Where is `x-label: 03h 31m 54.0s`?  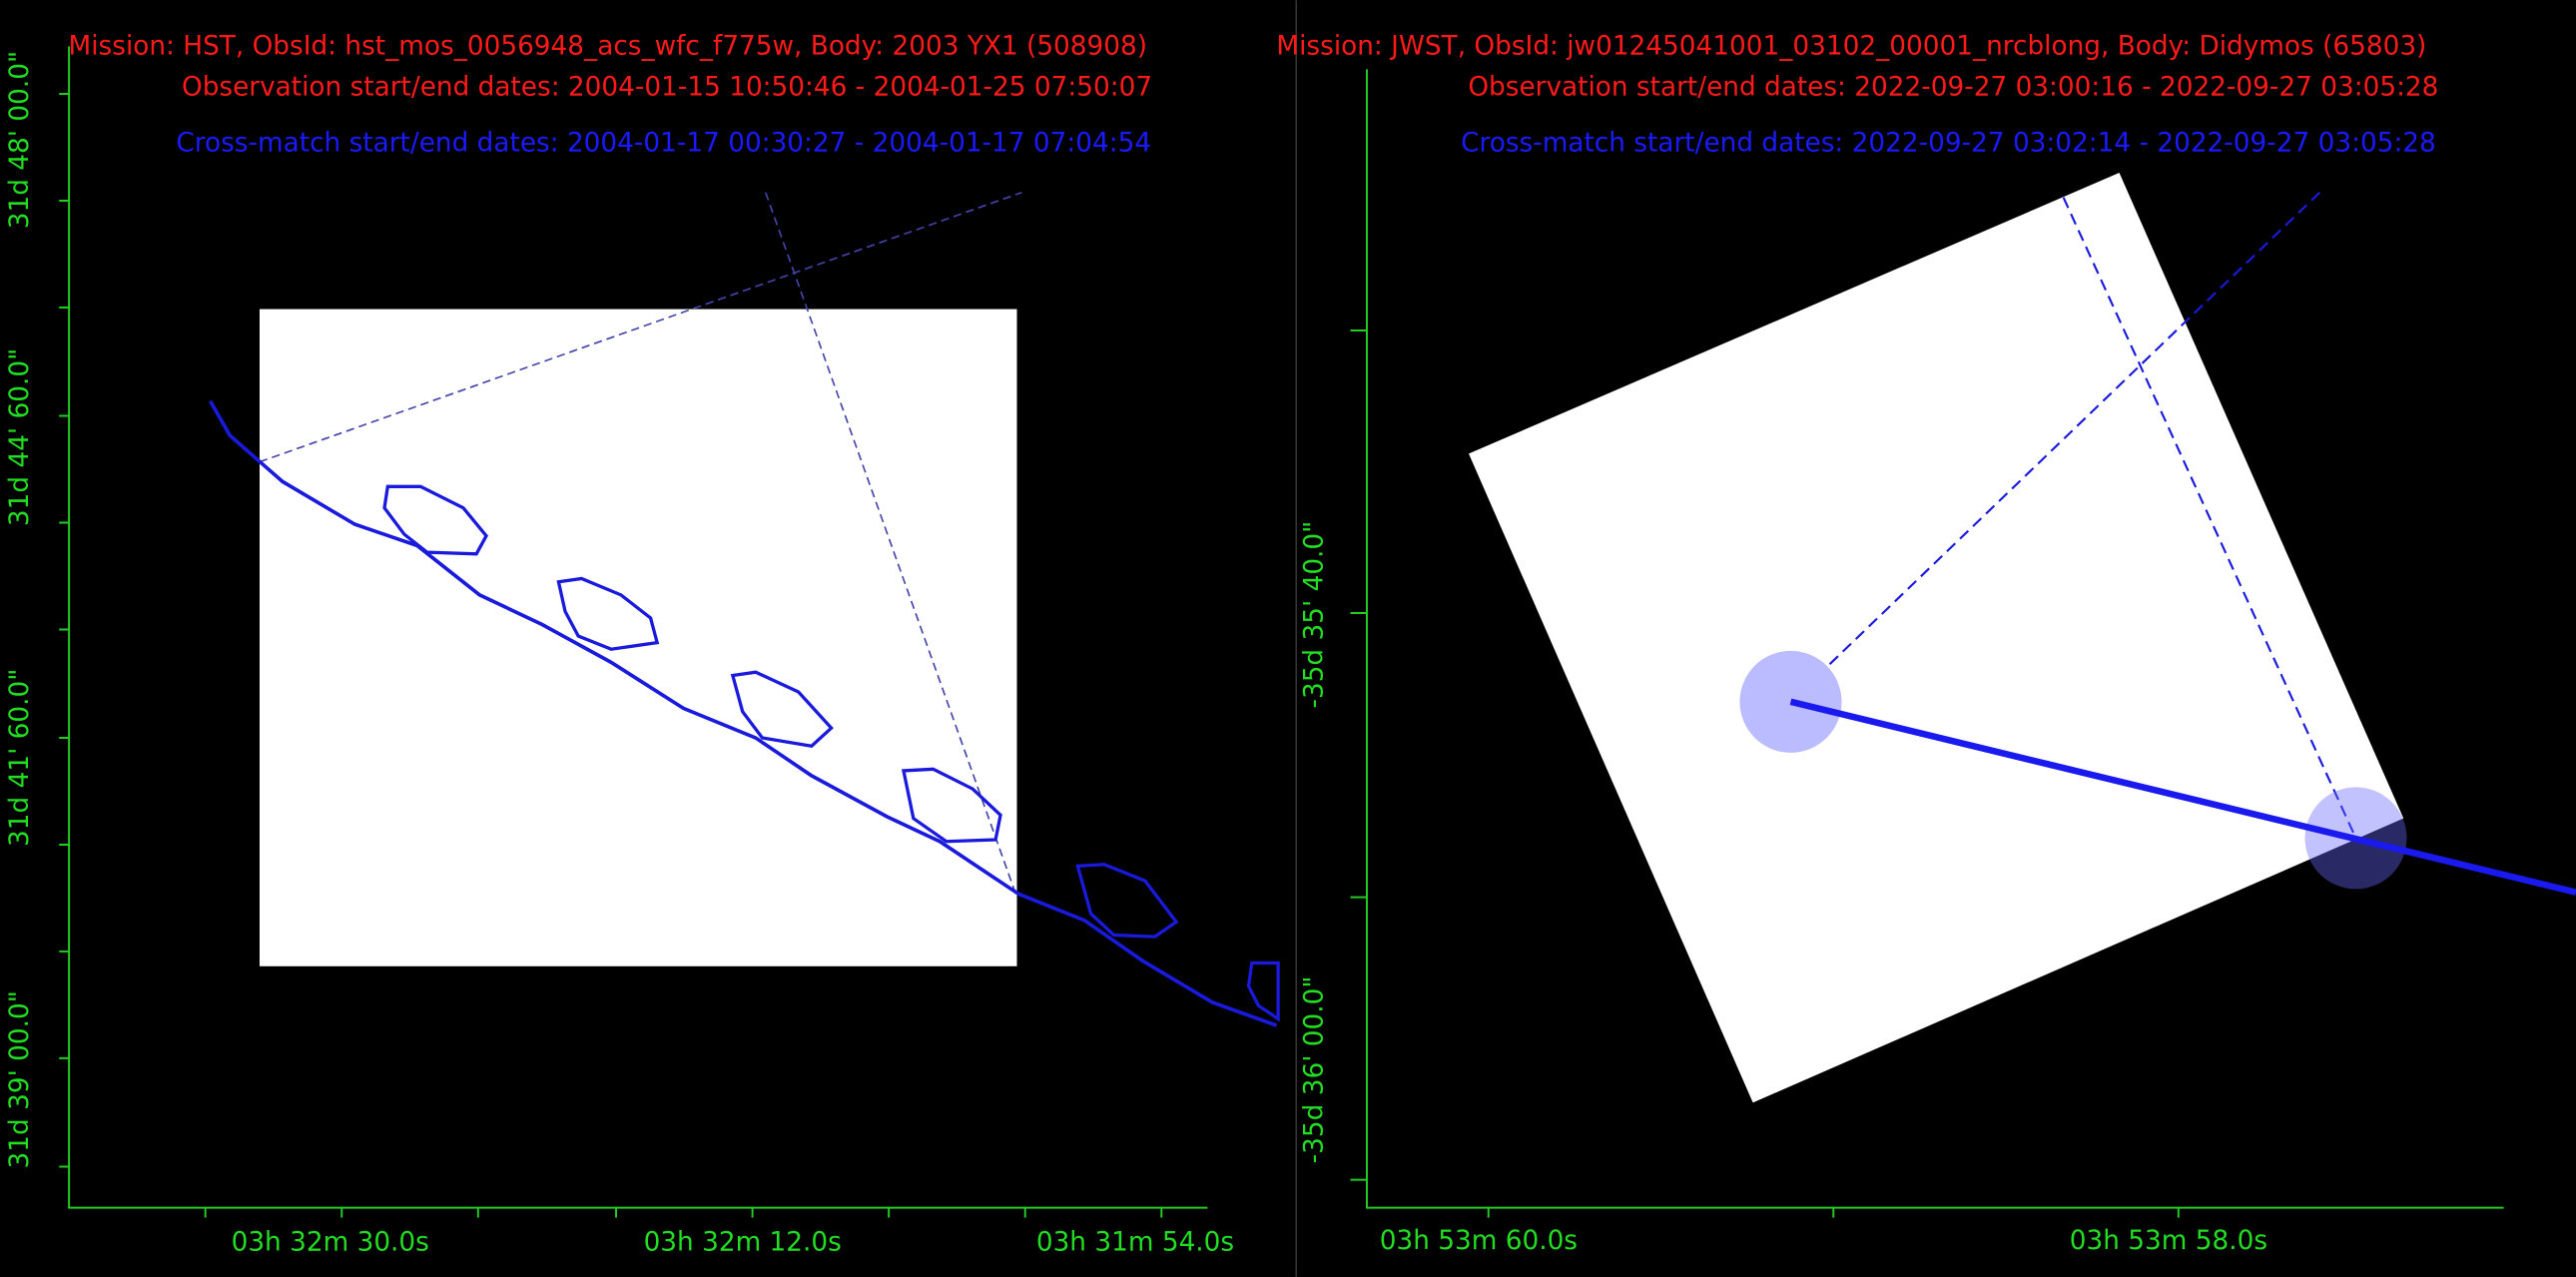
x-label: 03h 31m 54.0s is located at coordinates (1135, 1242).